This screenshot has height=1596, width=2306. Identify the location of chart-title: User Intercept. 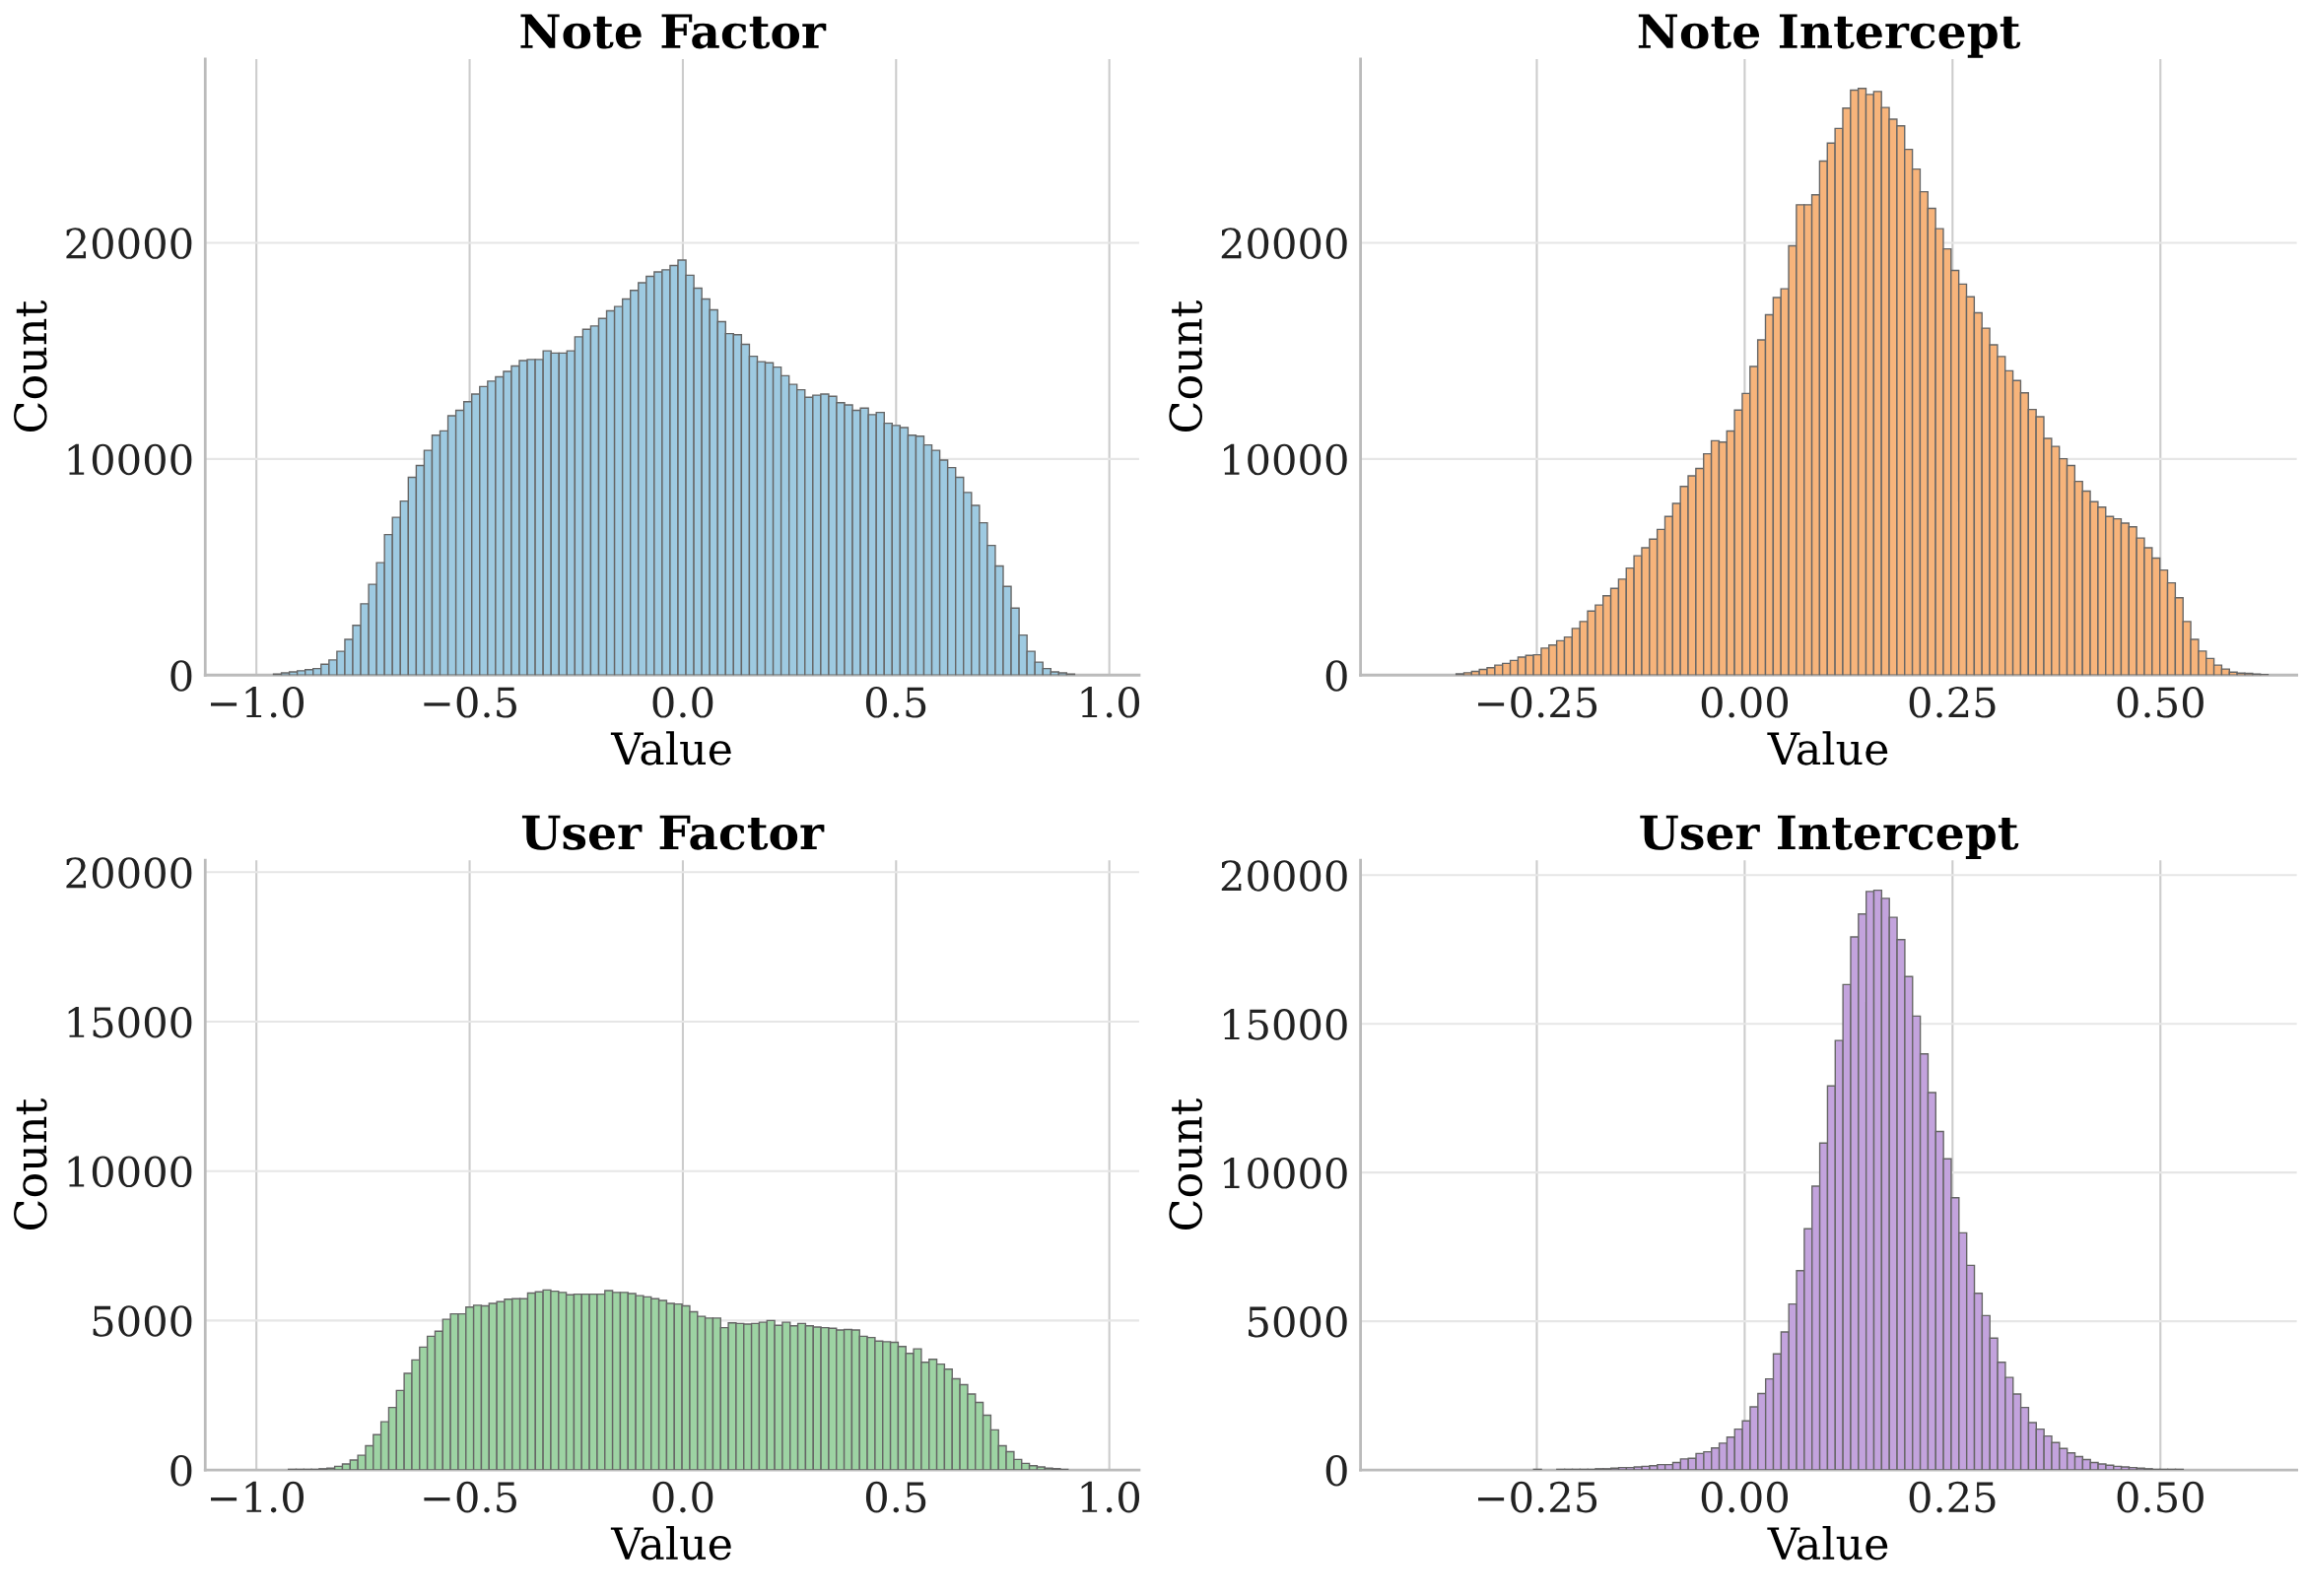
(1830, 837).